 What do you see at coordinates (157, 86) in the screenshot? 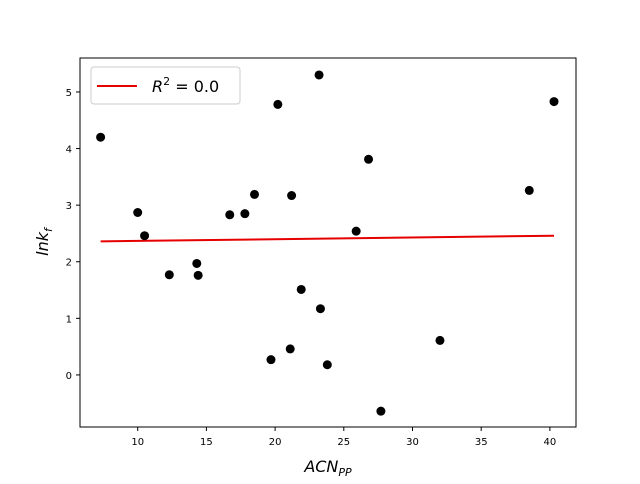
I see `legend-label-main: R` at bounding box center [157, 86].